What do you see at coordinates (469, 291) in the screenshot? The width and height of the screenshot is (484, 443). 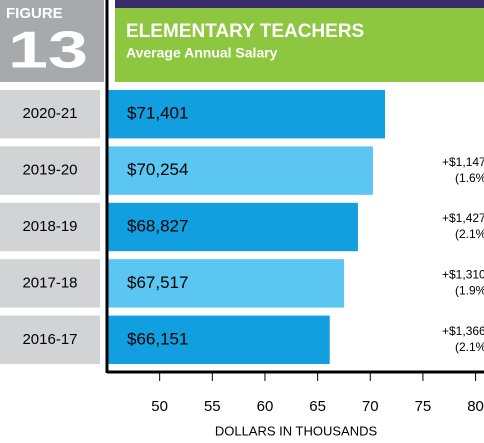 I see `change-pct: (1.9%)` at bounding box center [469, 291].